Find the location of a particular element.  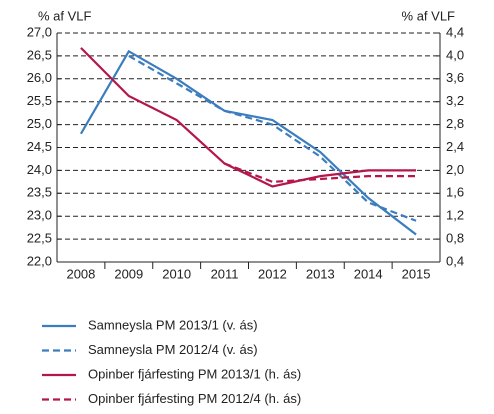

y-tick-label: 24,5 is located at coordinates (39, 146).